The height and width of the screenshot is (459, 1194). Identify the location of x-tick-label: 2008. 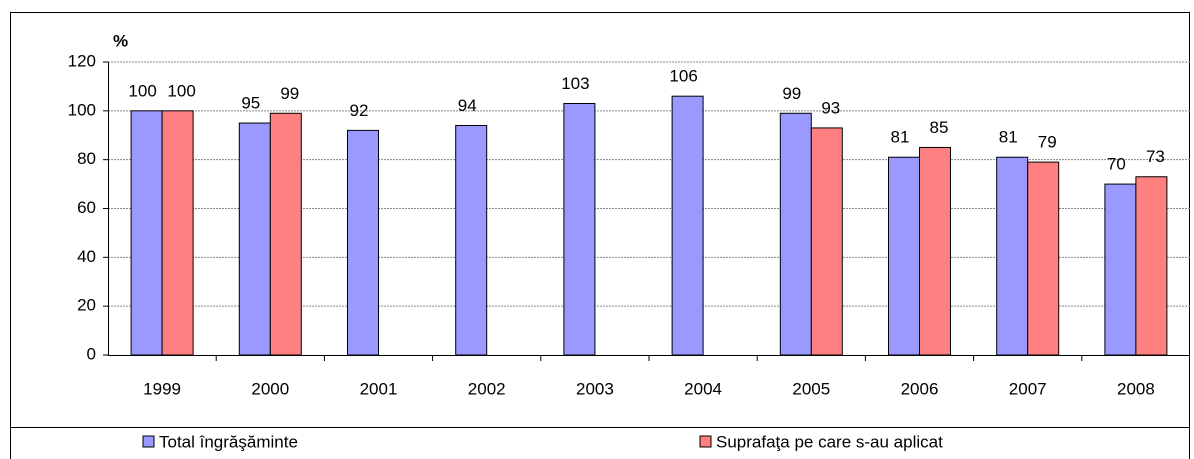
(1136, 388).